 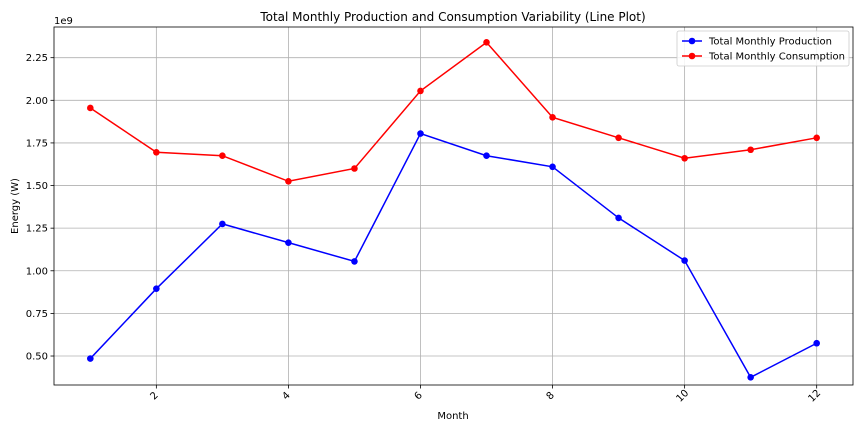 I want to click on y-tick-label: 1.00, so click(x=37, y=271).